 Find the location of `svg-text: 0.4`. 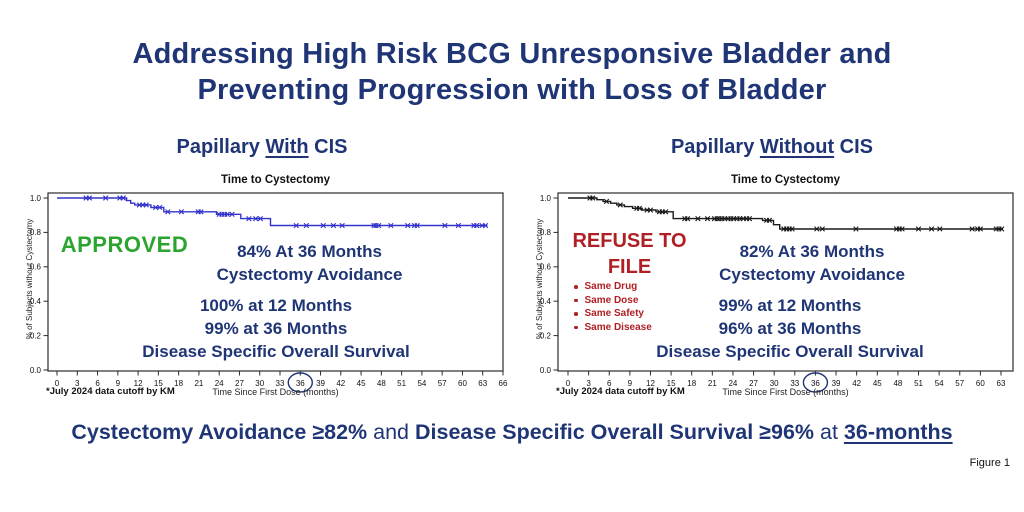

svg-text: 0.4 is located at coordinates (36, 301).